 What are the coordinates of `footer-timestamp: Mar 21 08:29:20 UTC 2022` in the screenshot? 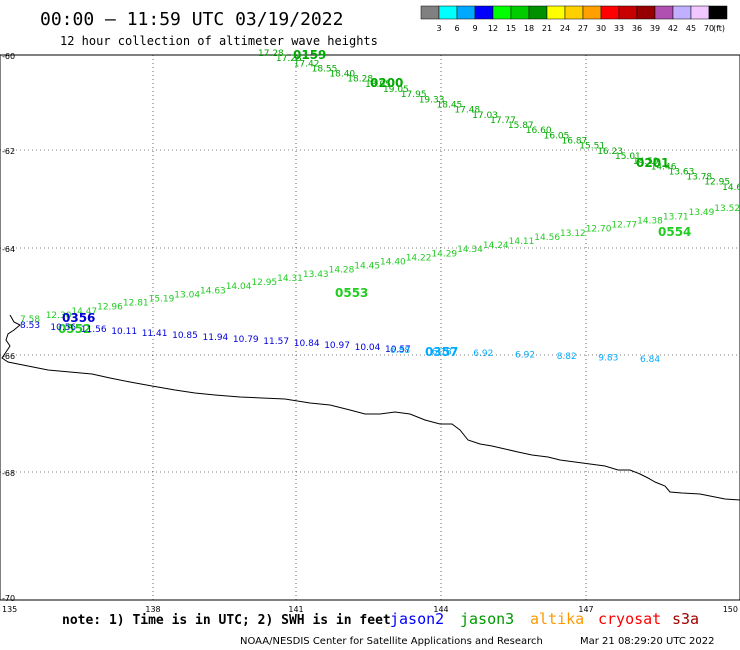 It's located at (647, 641).